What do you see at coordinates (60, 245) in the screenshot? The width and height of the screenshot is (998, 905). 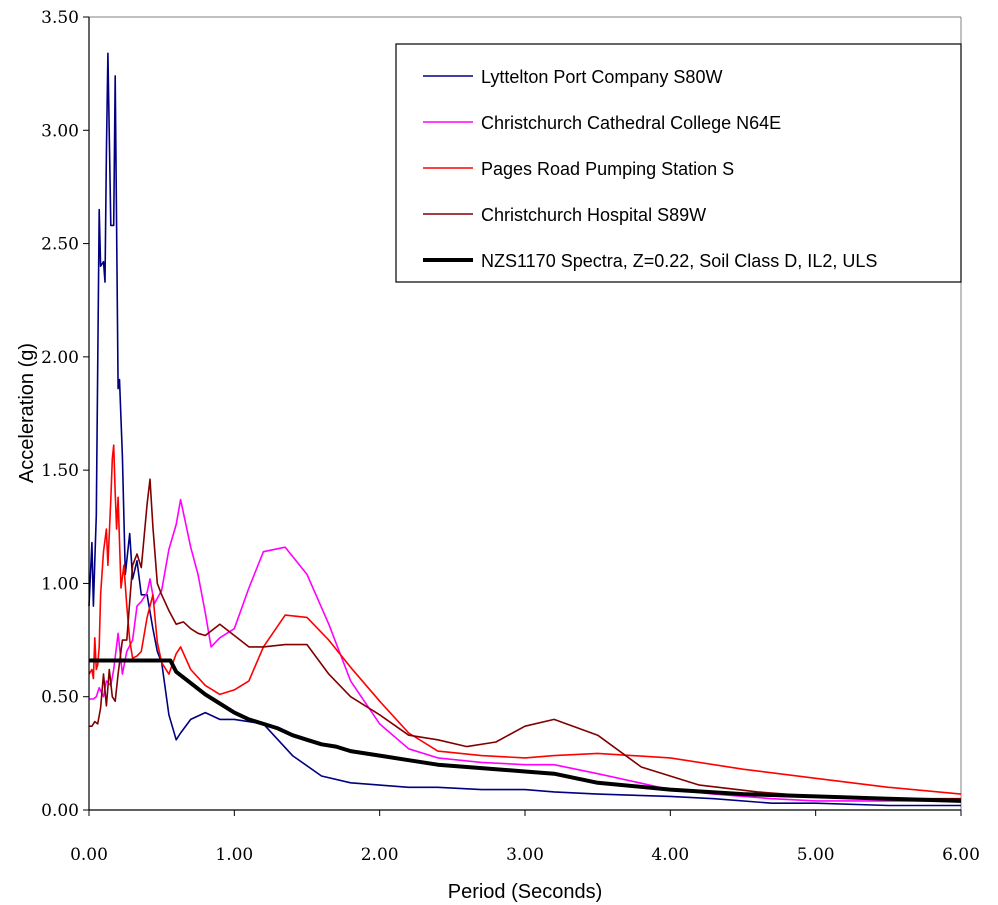 I see `y-tick-label: 2.50` at bounding box center [60, 245].